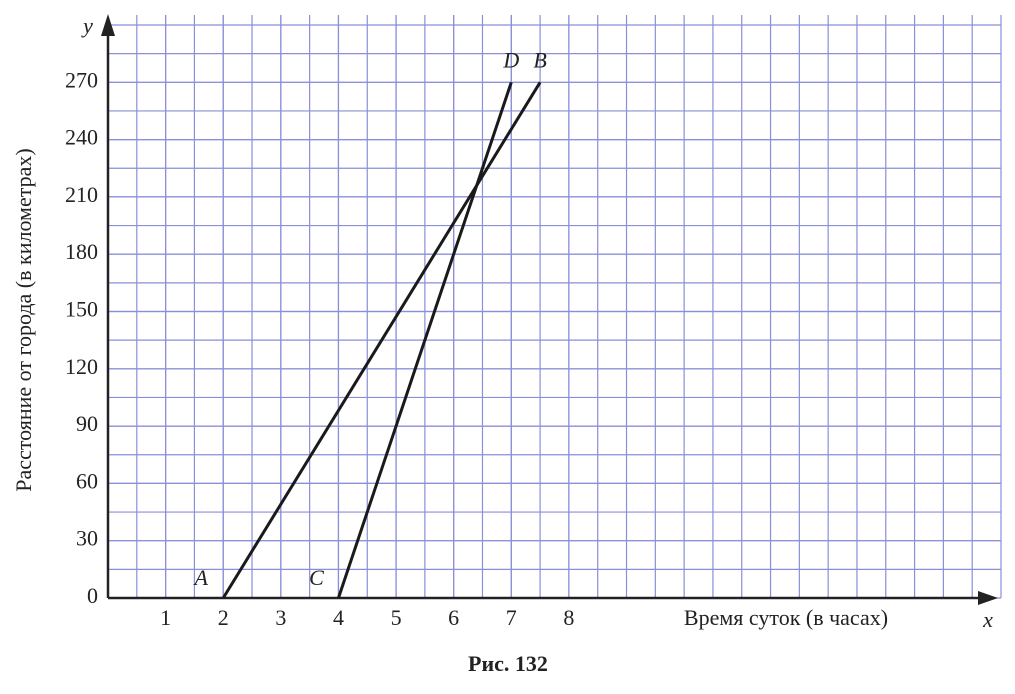 Image resolution: width=1015 pixels, height=694 pixels. Describe the element at coordinates (539, 59) in the screenshot. I see `point-label: B` at that location.